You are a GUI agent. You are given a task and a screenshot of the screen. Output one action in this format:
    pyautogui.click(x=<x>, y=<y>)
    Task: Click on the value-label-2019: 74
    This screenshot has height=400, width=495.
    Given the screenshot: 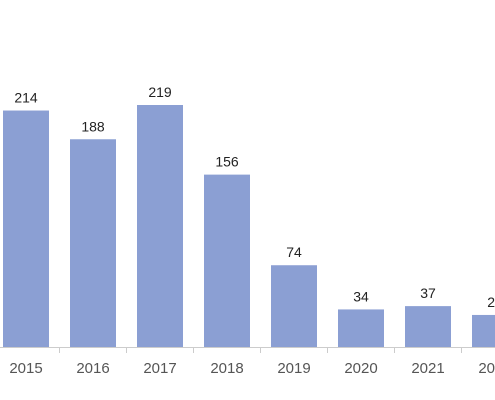 What is the action you would take?
    pyautogui.click(x=294, y=252)
    